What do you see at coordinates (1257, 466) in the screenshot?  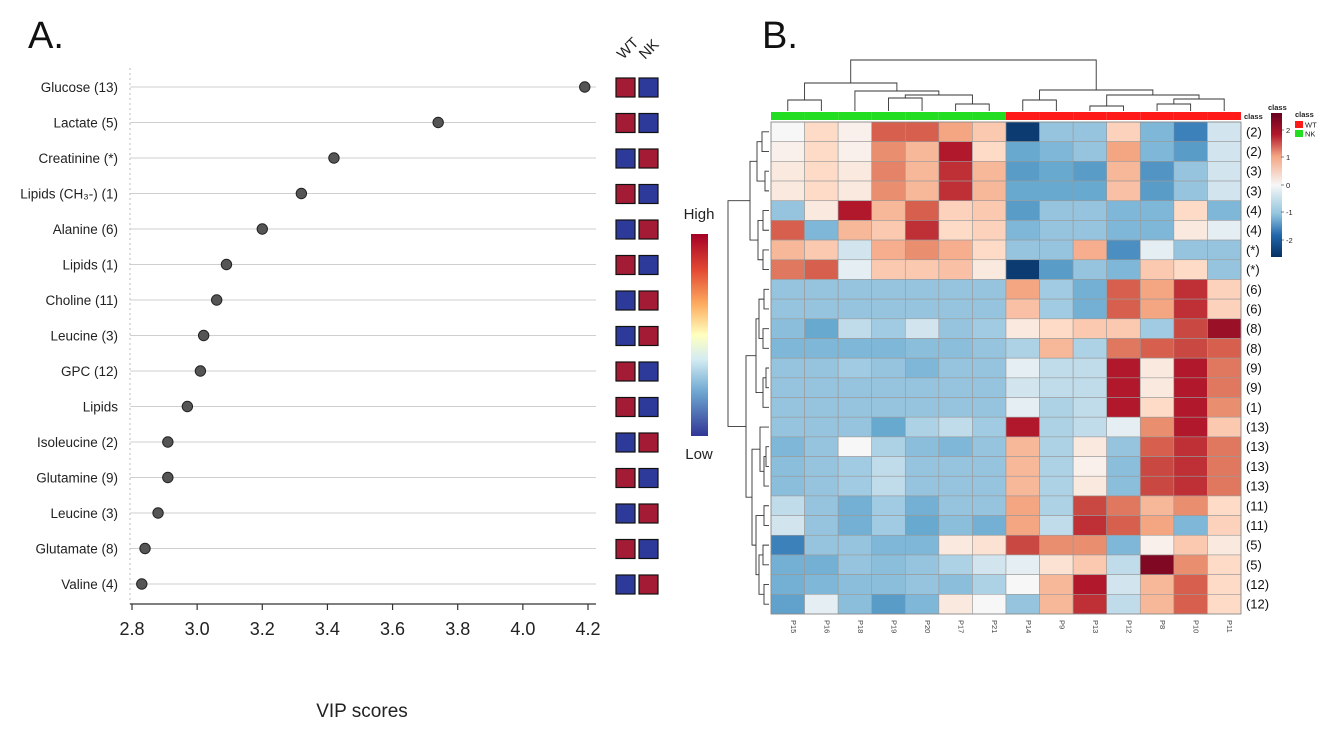 I see `heatmap-row-label: (13)` at bounding box center [1257, 466].